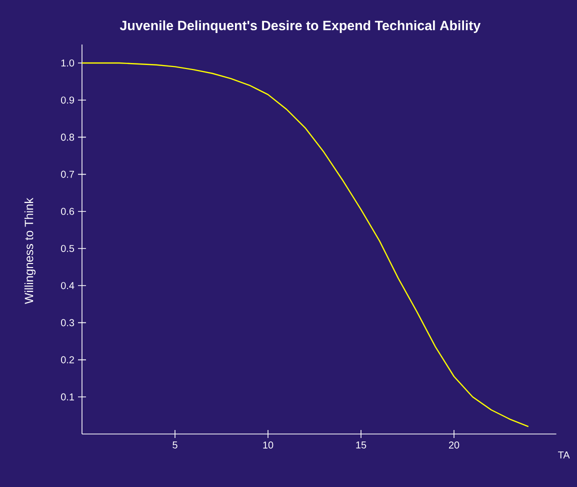  I want to click on y-tick-label: 0.9, so click(67, 100).